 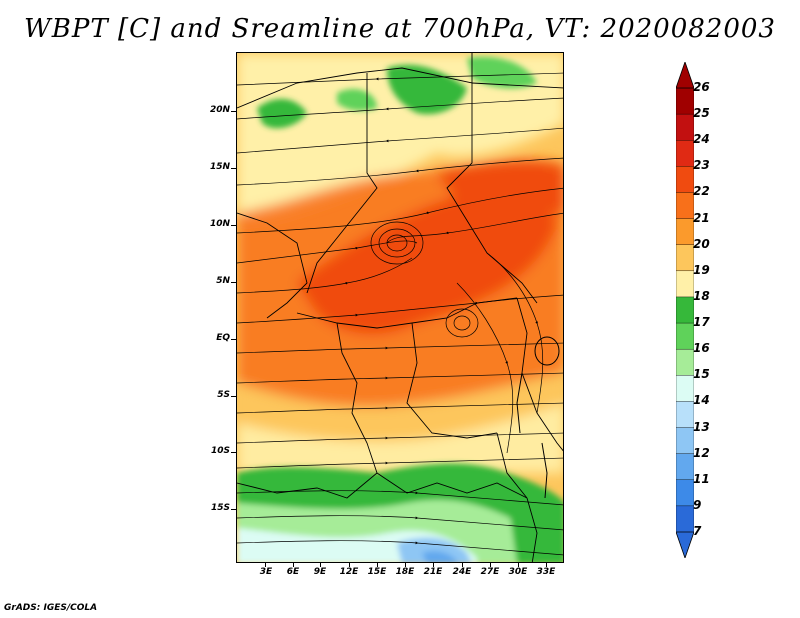 What do you see at coordinates (538, 417) in the screenshot?
I see `lakes` at bounding box center [538, 417].